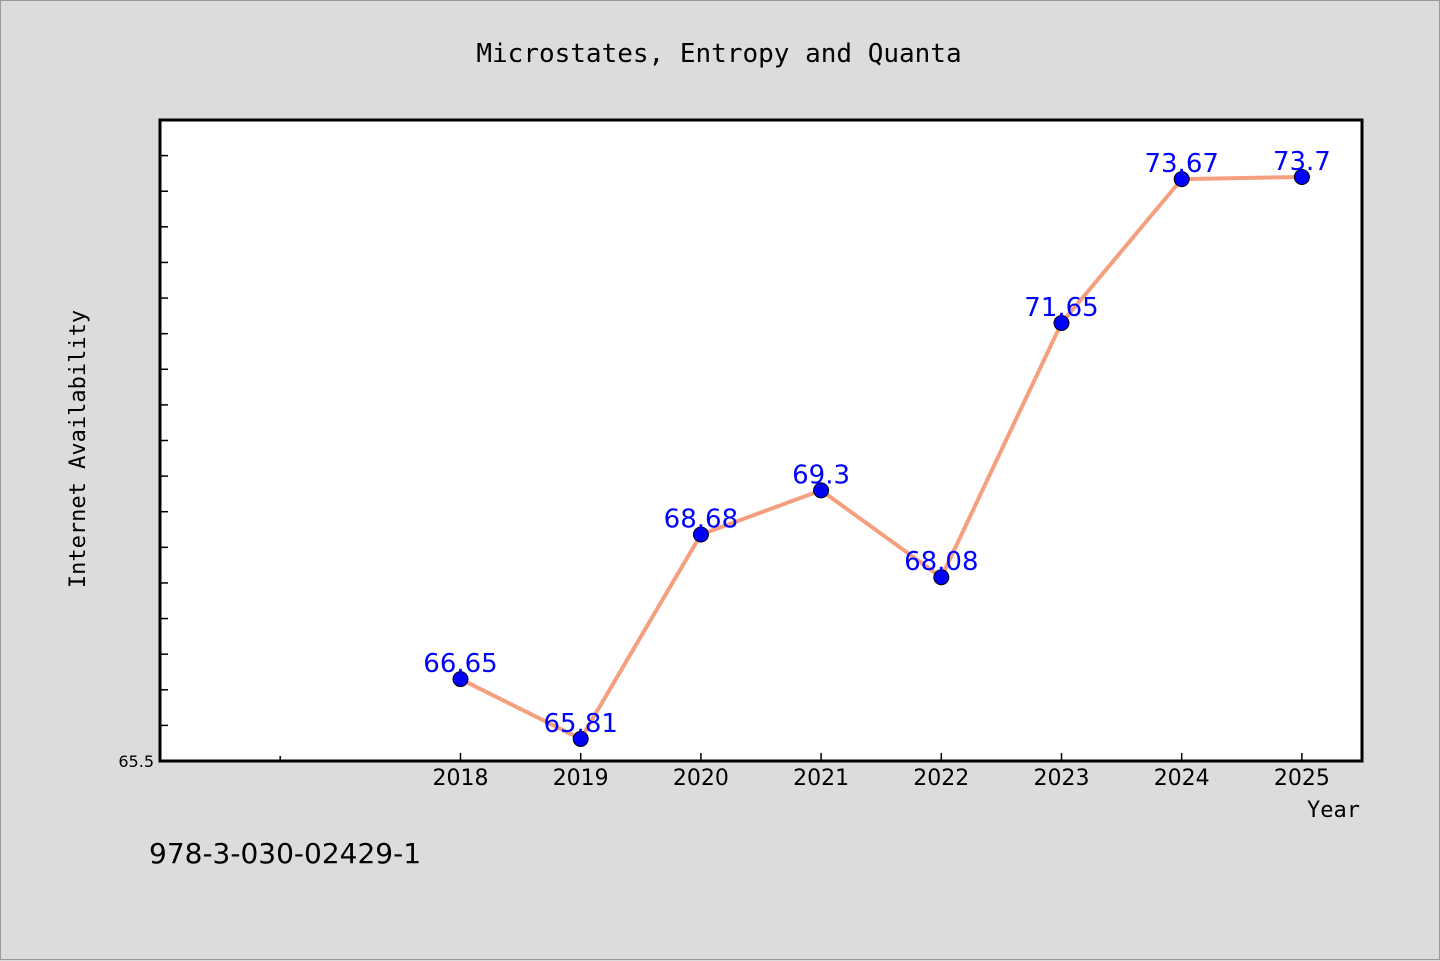 This screenshot has width=1440, height=961. I want to click on x-tick-label: 2021, so click(821, 778).